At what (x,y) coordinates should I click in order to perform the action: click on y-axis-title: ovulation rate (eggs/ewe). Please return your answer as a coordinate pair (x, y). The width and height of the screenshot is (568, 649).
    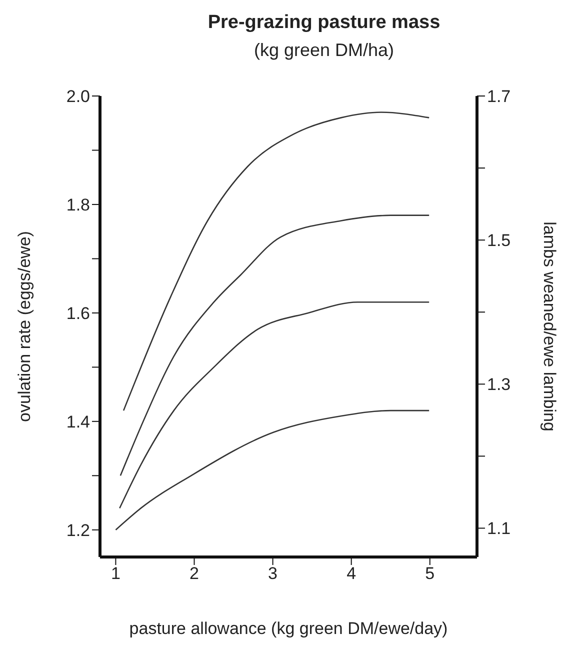
    Looking at the image, I should click on (24, 326).